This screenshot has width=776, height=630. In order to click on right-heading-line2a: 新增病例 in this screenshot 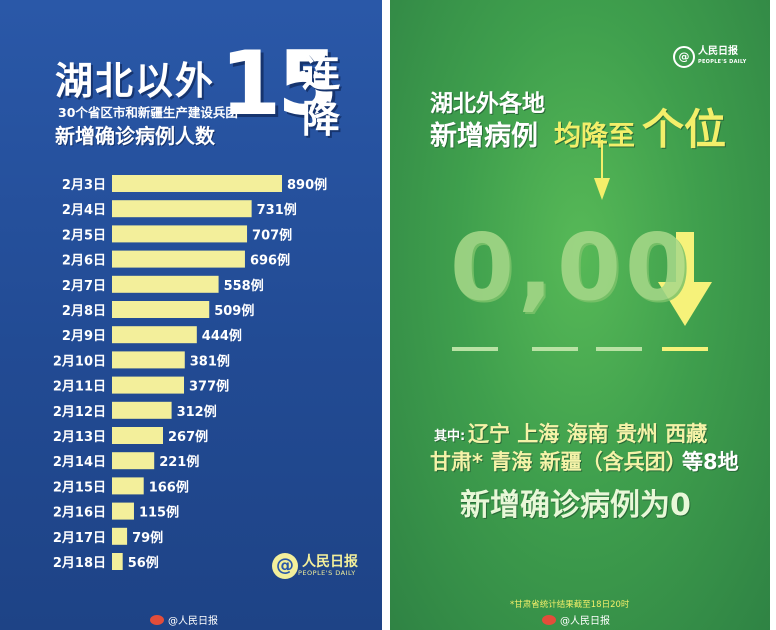, I will do `click(484, 136)`.